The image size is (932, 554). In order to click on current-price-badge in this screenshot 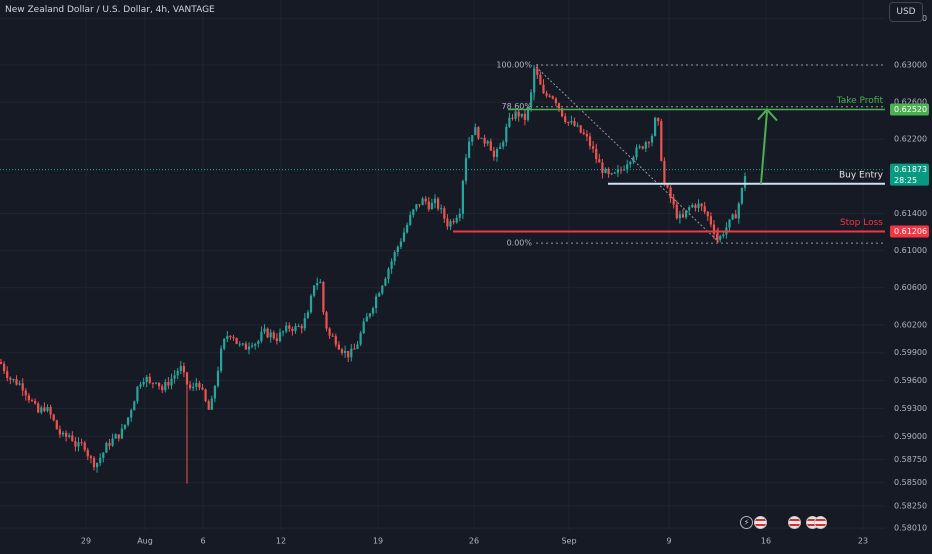, I will do `click(909, 174)`.